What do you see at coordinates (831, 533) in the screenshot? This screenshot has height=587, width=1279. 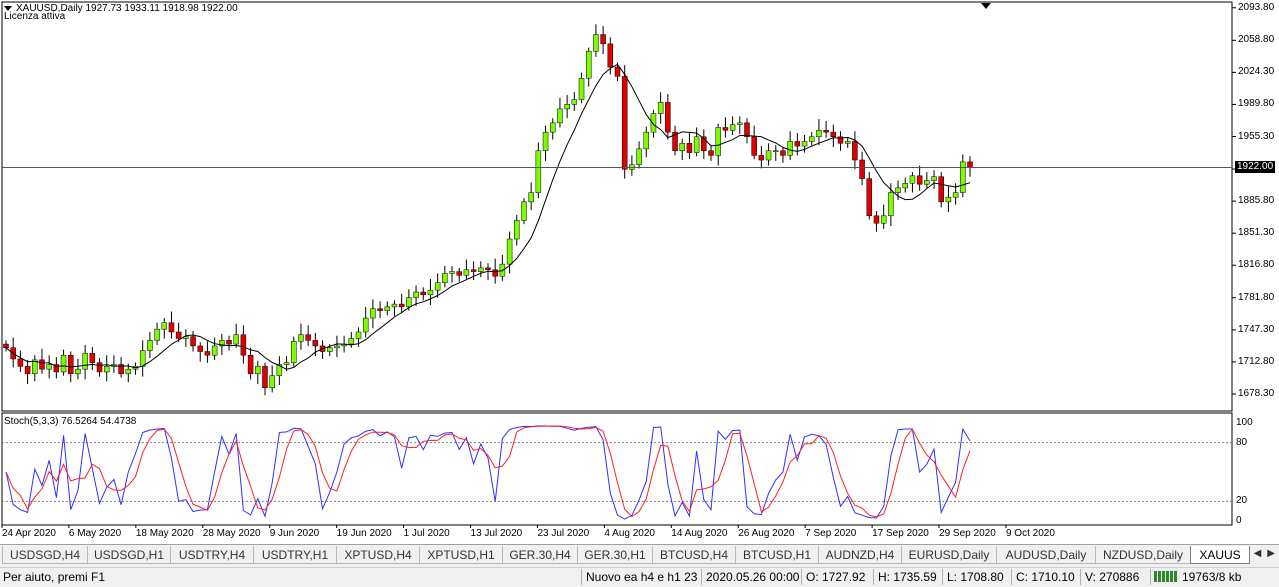 I see `date-tick-label: 7 Sep 2020` at bounding box center [831, 533].